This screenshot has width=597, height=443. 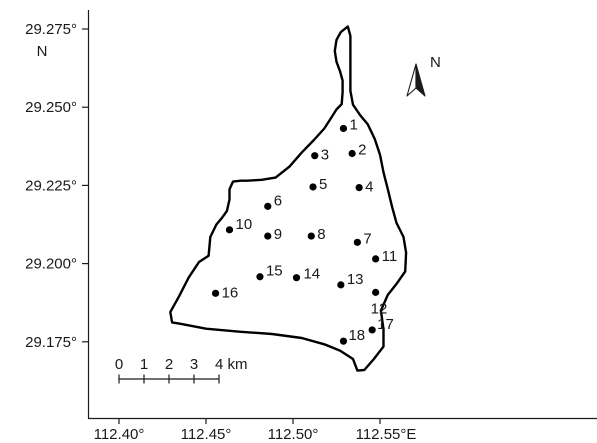 I want to click on sampling-site-9: 9, so click(x=273, y=234).